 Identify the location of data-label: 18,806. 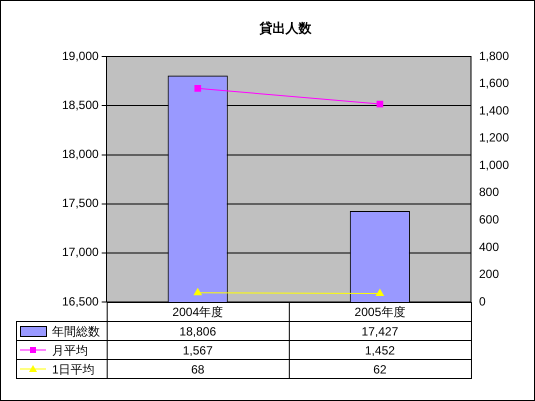
(197, 331).